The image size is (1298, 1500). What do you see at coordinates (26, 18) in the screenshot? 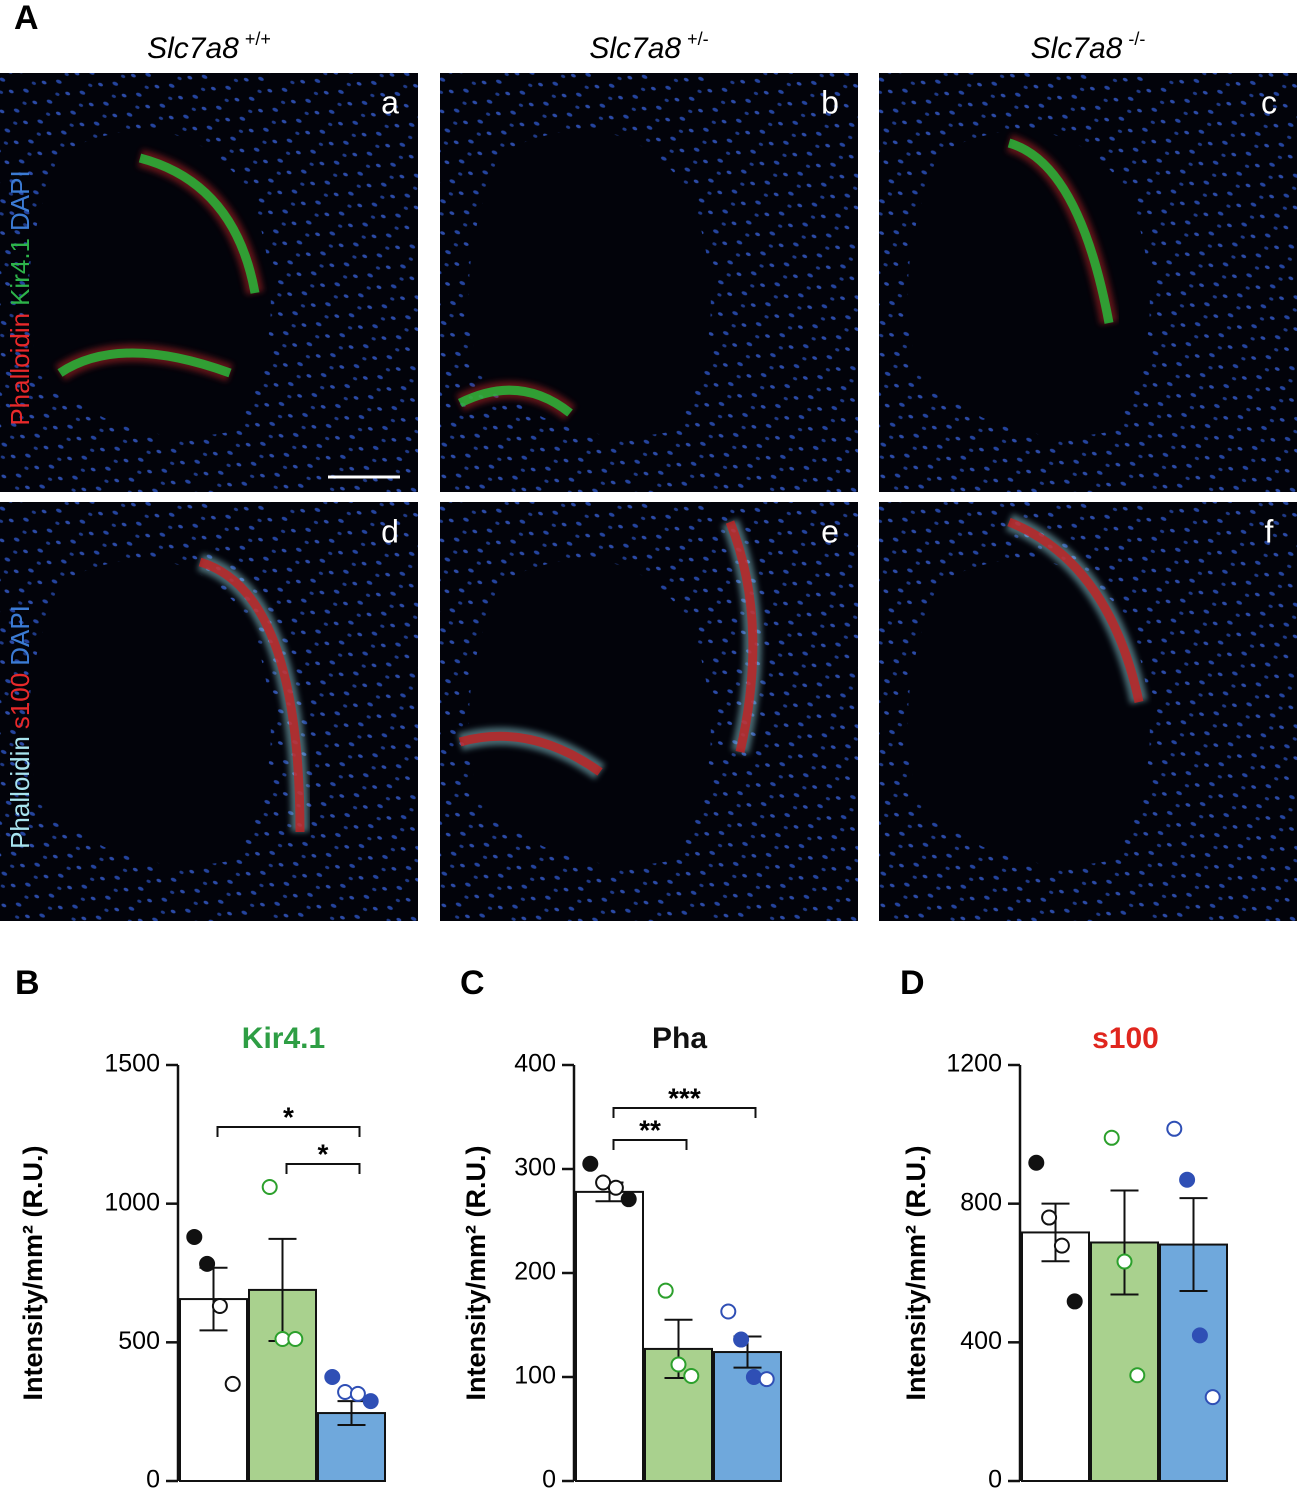
I see `panel-label: A` at bounding box center [26, 18].